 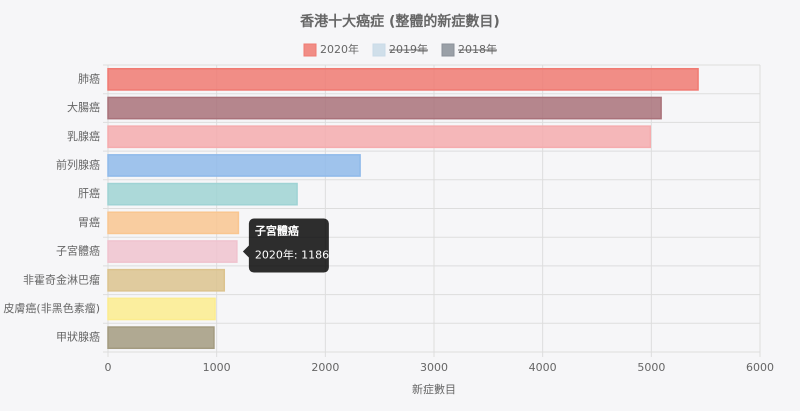 I want to click on y-tick-label: 皮膚癌(非黑色素瘤), so click(x=51, y=308).